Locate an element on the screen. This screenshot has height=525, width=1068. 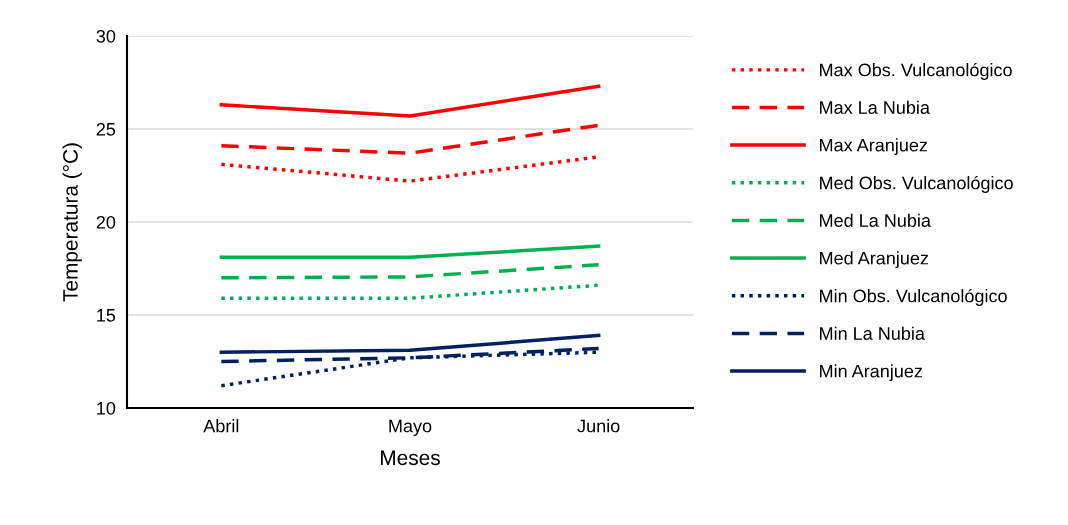
legend-label: Min La Nubia is located at coordinates (872, 333).